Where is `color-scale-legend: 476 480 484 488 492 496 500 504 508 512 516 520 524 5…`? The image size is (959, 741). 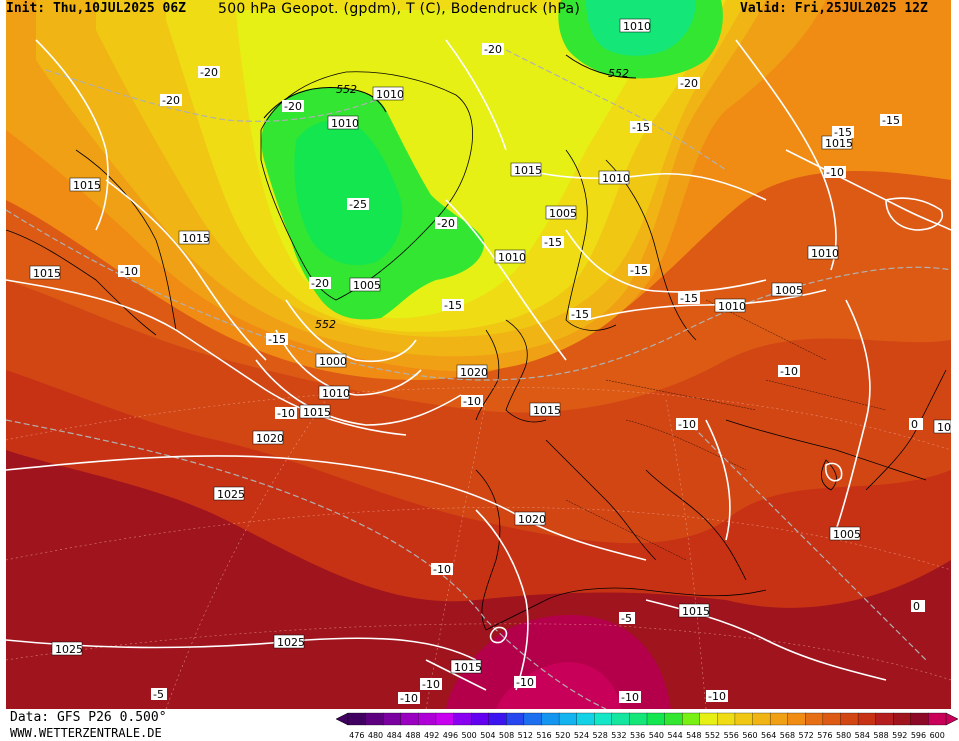
color-scale-legend: 476 480 484 488 492 496 500 504 508 512 516 520 524 5… is located at coordinates (647, 726).